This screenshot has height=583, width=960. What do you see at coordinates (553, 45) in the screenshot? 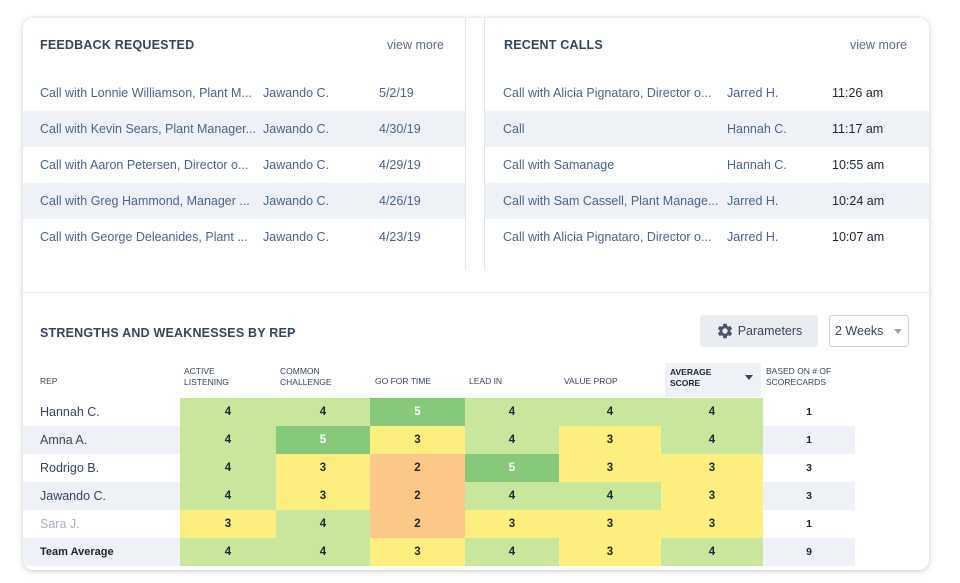
I see `recent-calls-title: RECENT CALLS` at bounding box center [553, 45].